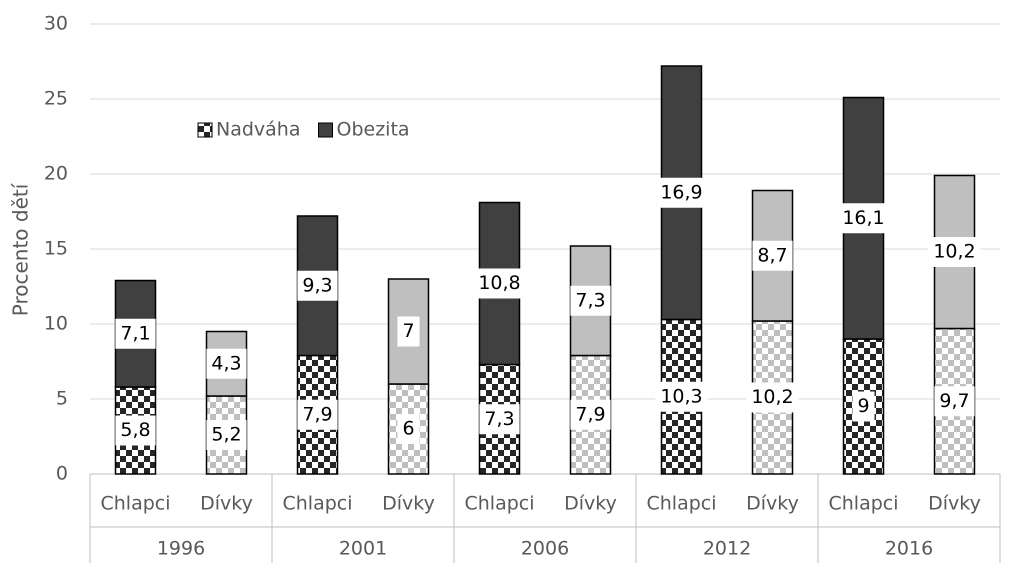  What do you see at coordinates (373, 130) in the screenshot?
I see `legend-label: Obezita` at bounding box center [373, 130].